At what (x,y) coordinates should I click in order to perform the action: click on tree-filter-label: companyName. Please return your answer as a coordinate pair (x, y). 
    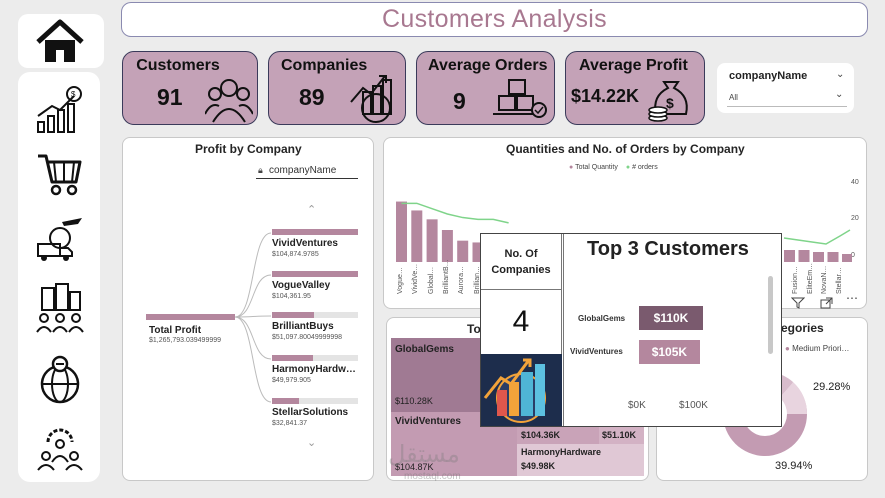
    Looking at the image, I should click on (303, 170).